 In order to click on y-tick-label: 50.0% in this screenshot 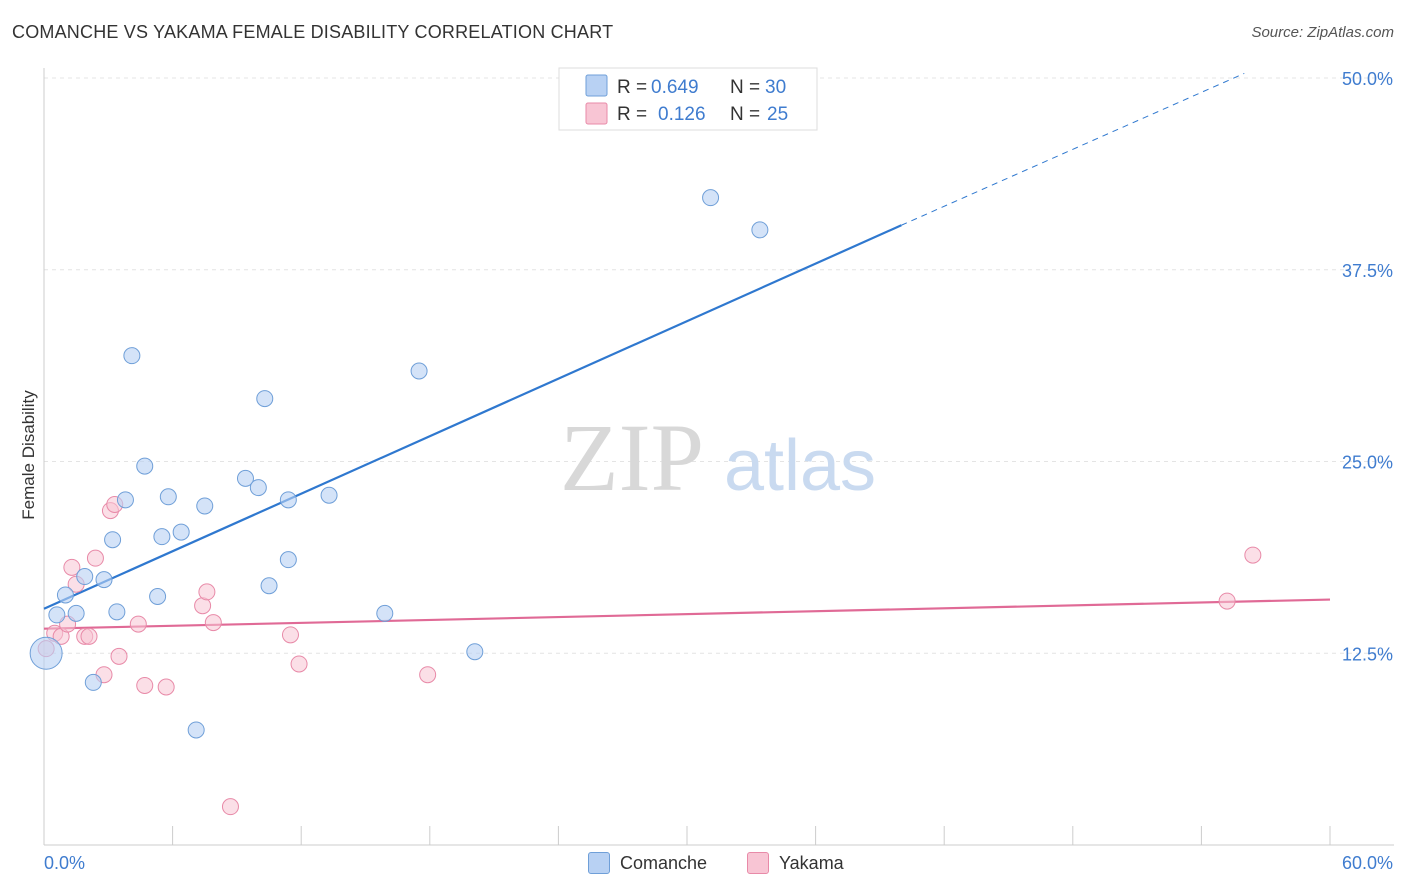, I will do `click(1367, 79)`.